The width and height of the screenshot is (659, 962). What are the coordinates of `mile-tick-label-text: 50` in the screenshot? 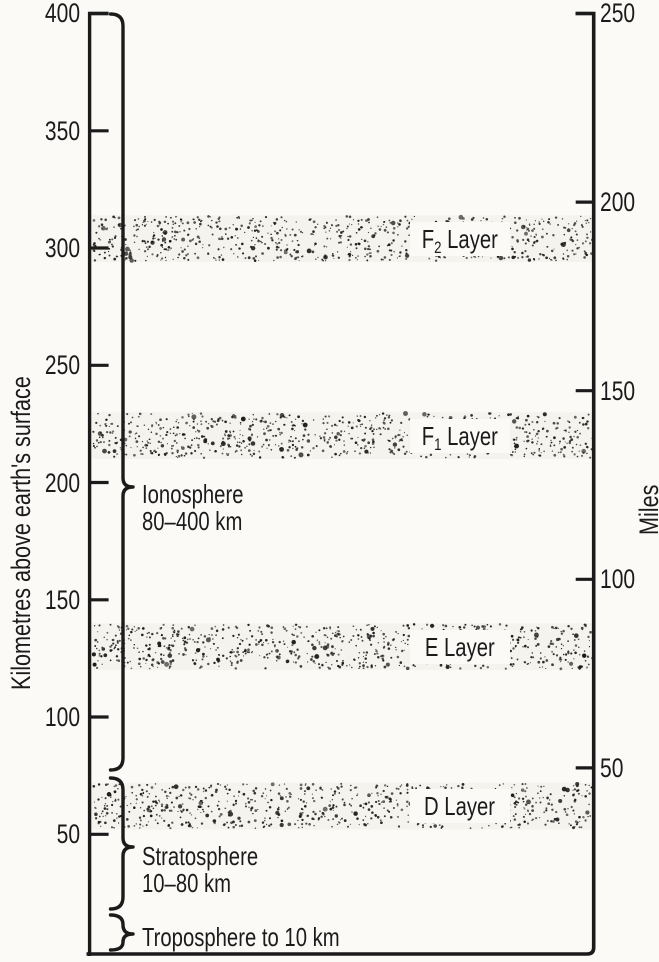 It's located at (612, 768).